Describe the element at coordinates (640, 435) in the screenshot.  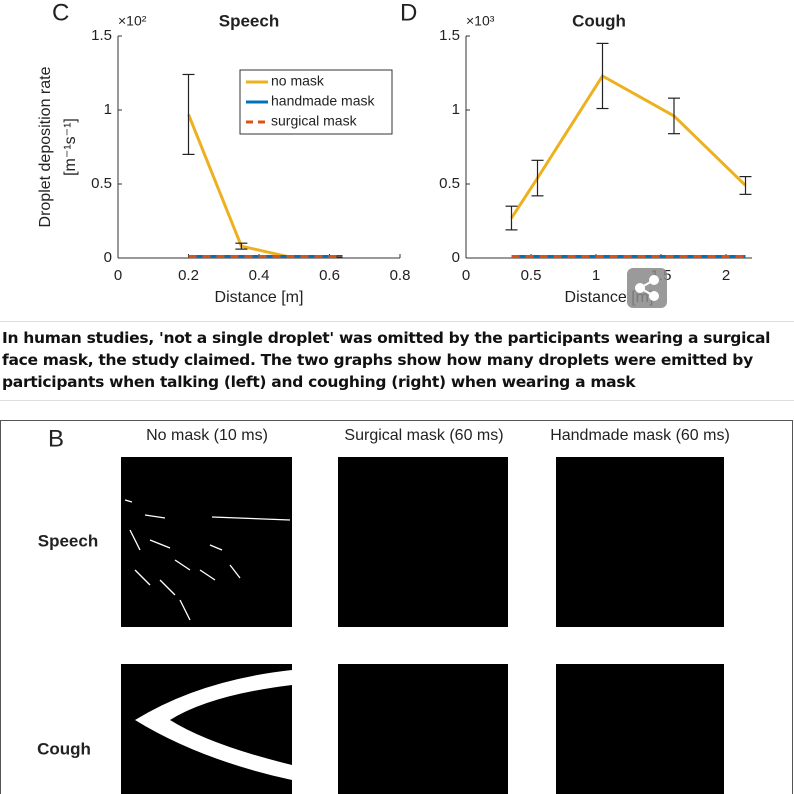
I see `column-label: Handmade mask (60 ms)` at that location.